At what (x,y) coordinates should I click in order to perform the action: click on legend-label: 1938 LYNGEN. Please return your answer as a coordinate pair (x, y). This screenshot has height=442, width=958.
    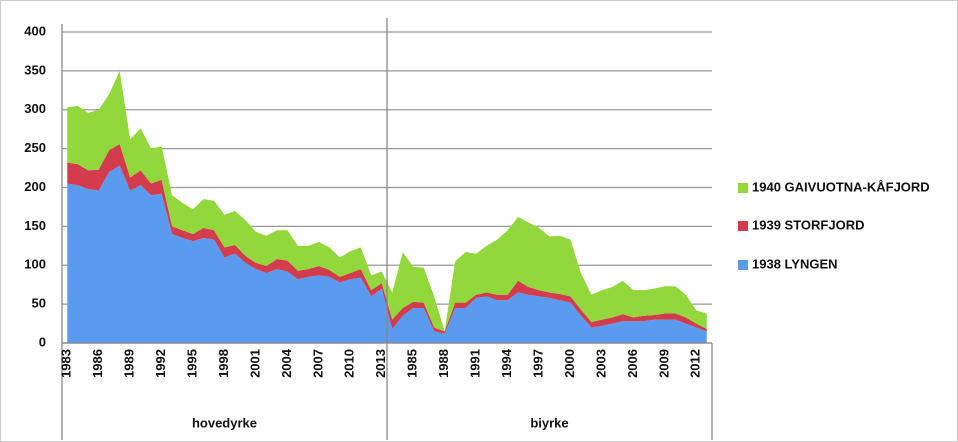
    Looking at the image, I should click on (795, 263).